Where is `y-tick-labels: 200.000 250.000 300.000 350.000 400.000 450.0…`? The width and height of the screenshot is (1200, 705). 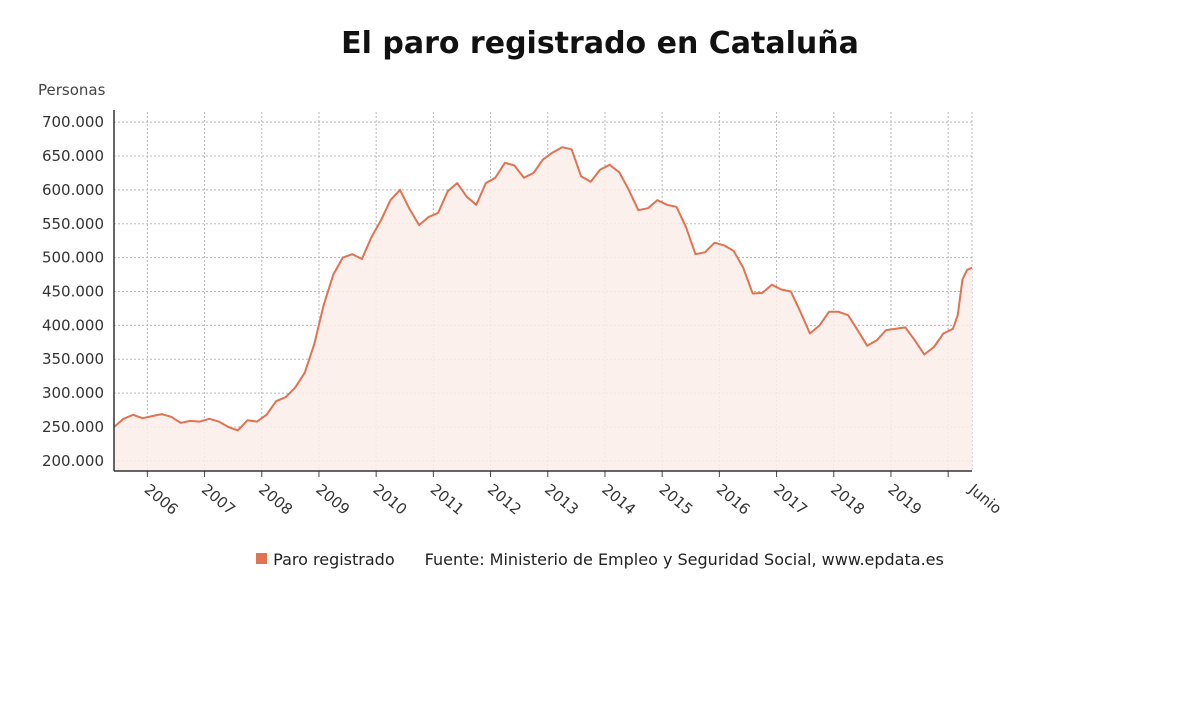
y-tick-labels: 200.000 250.000 300.000 350.000 400.000 450.0… is located at coordinates (73, 291).